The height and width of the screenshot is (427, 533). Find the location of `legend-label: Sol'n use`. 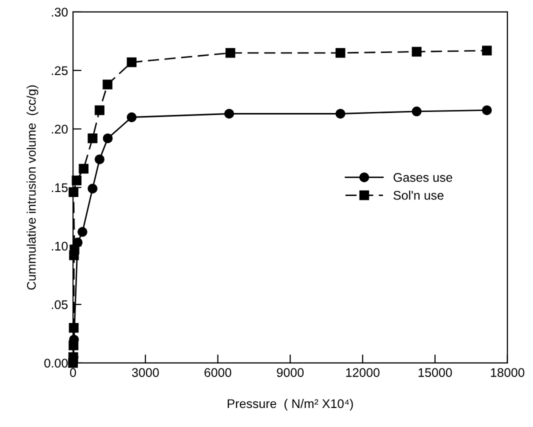

legend-label: Sol'n use is located at coordinates (419, 195).